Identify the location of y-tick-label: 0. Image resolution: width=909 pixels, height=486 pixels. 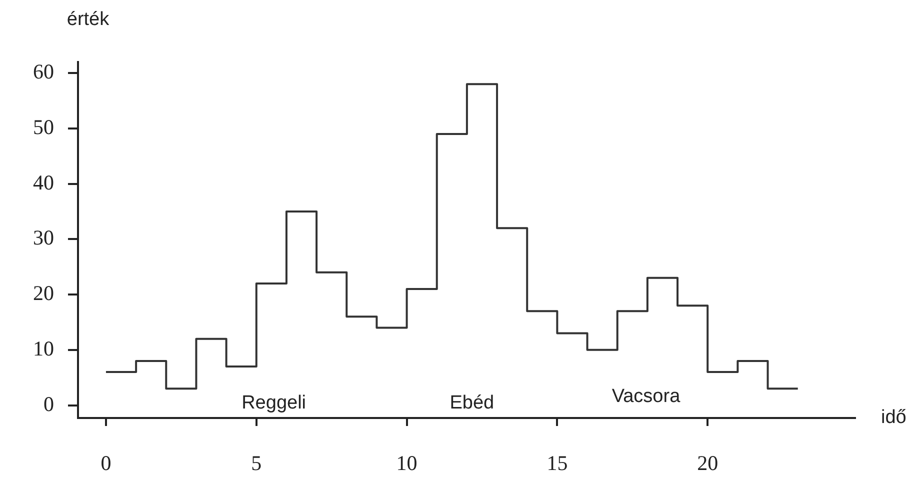
(49, 404).